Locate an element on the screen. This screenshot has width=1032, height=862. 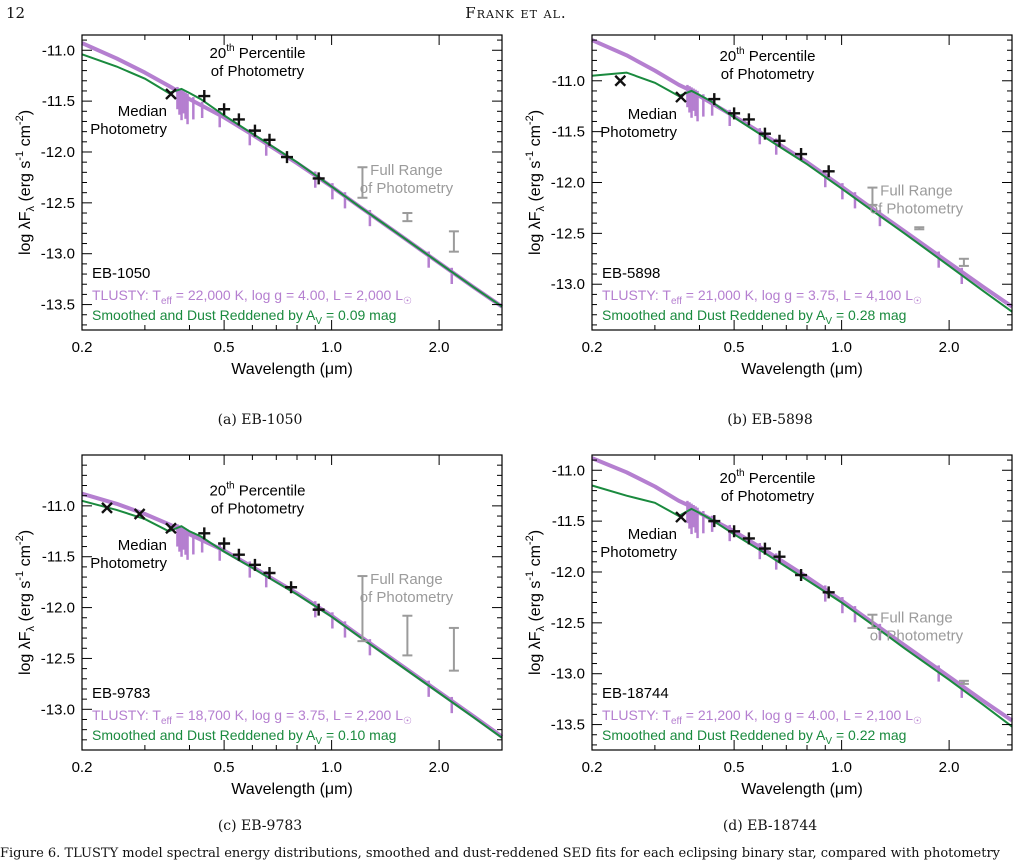
full-range-label: of Photometry is located at coordinates (407, 597).